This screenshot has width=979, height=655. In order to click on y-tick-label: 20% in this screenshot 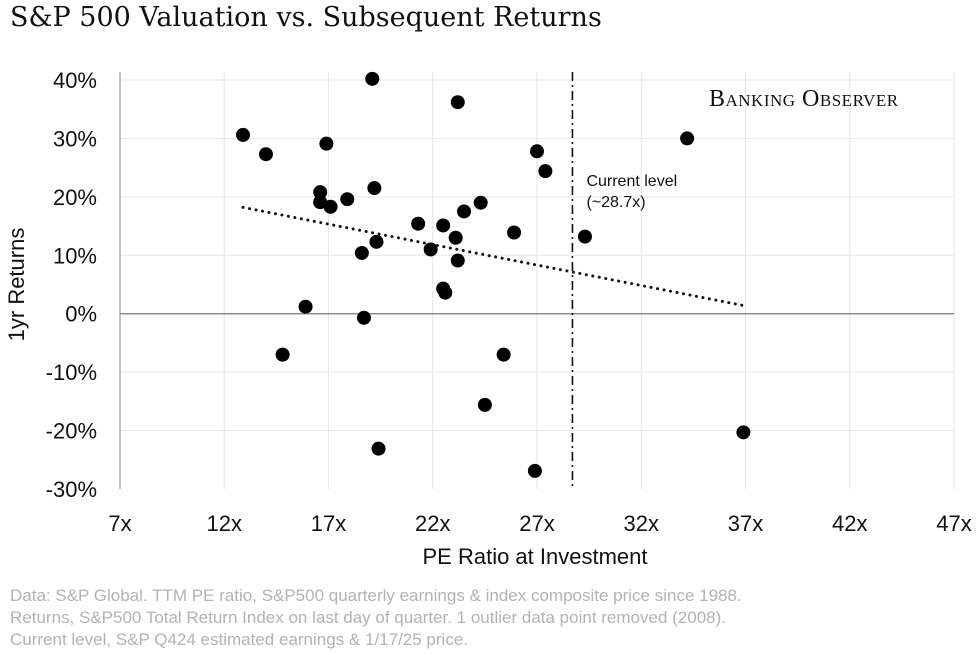, I will do `click(75, 197)`.